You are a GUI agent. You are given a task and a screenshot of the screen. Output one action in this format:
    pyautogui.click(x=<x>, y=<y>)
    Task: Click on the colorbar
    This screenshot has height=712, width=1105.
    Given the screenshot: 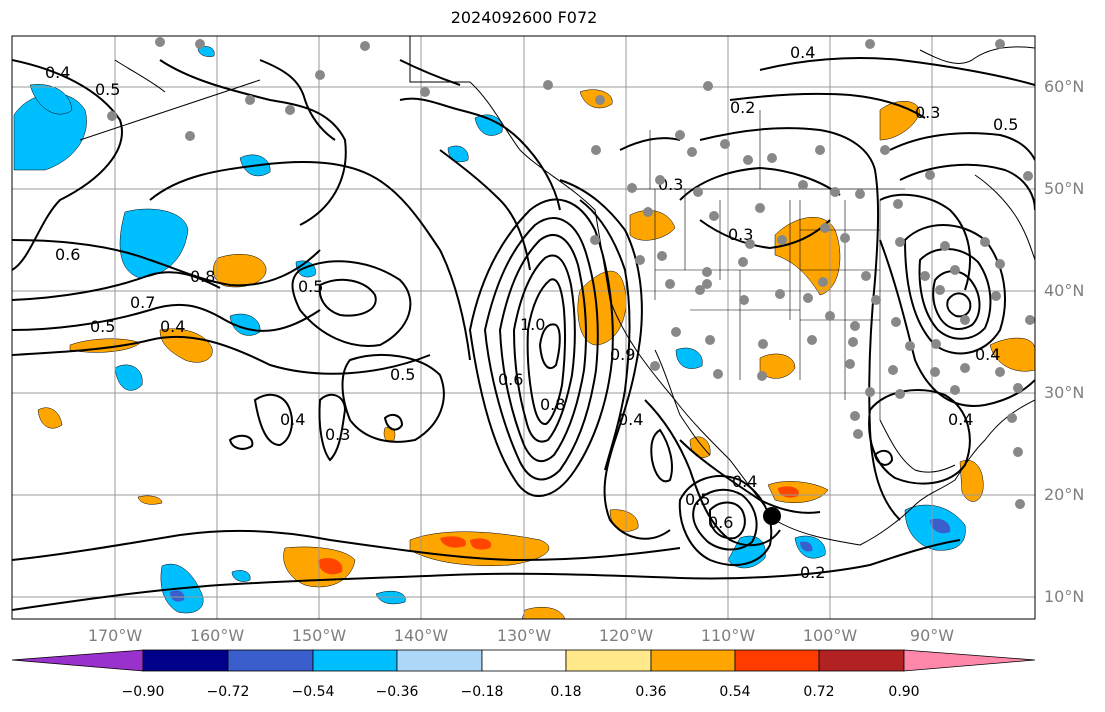 What is the action you would take?
    pyautogui.click(x=523, y=660)
    